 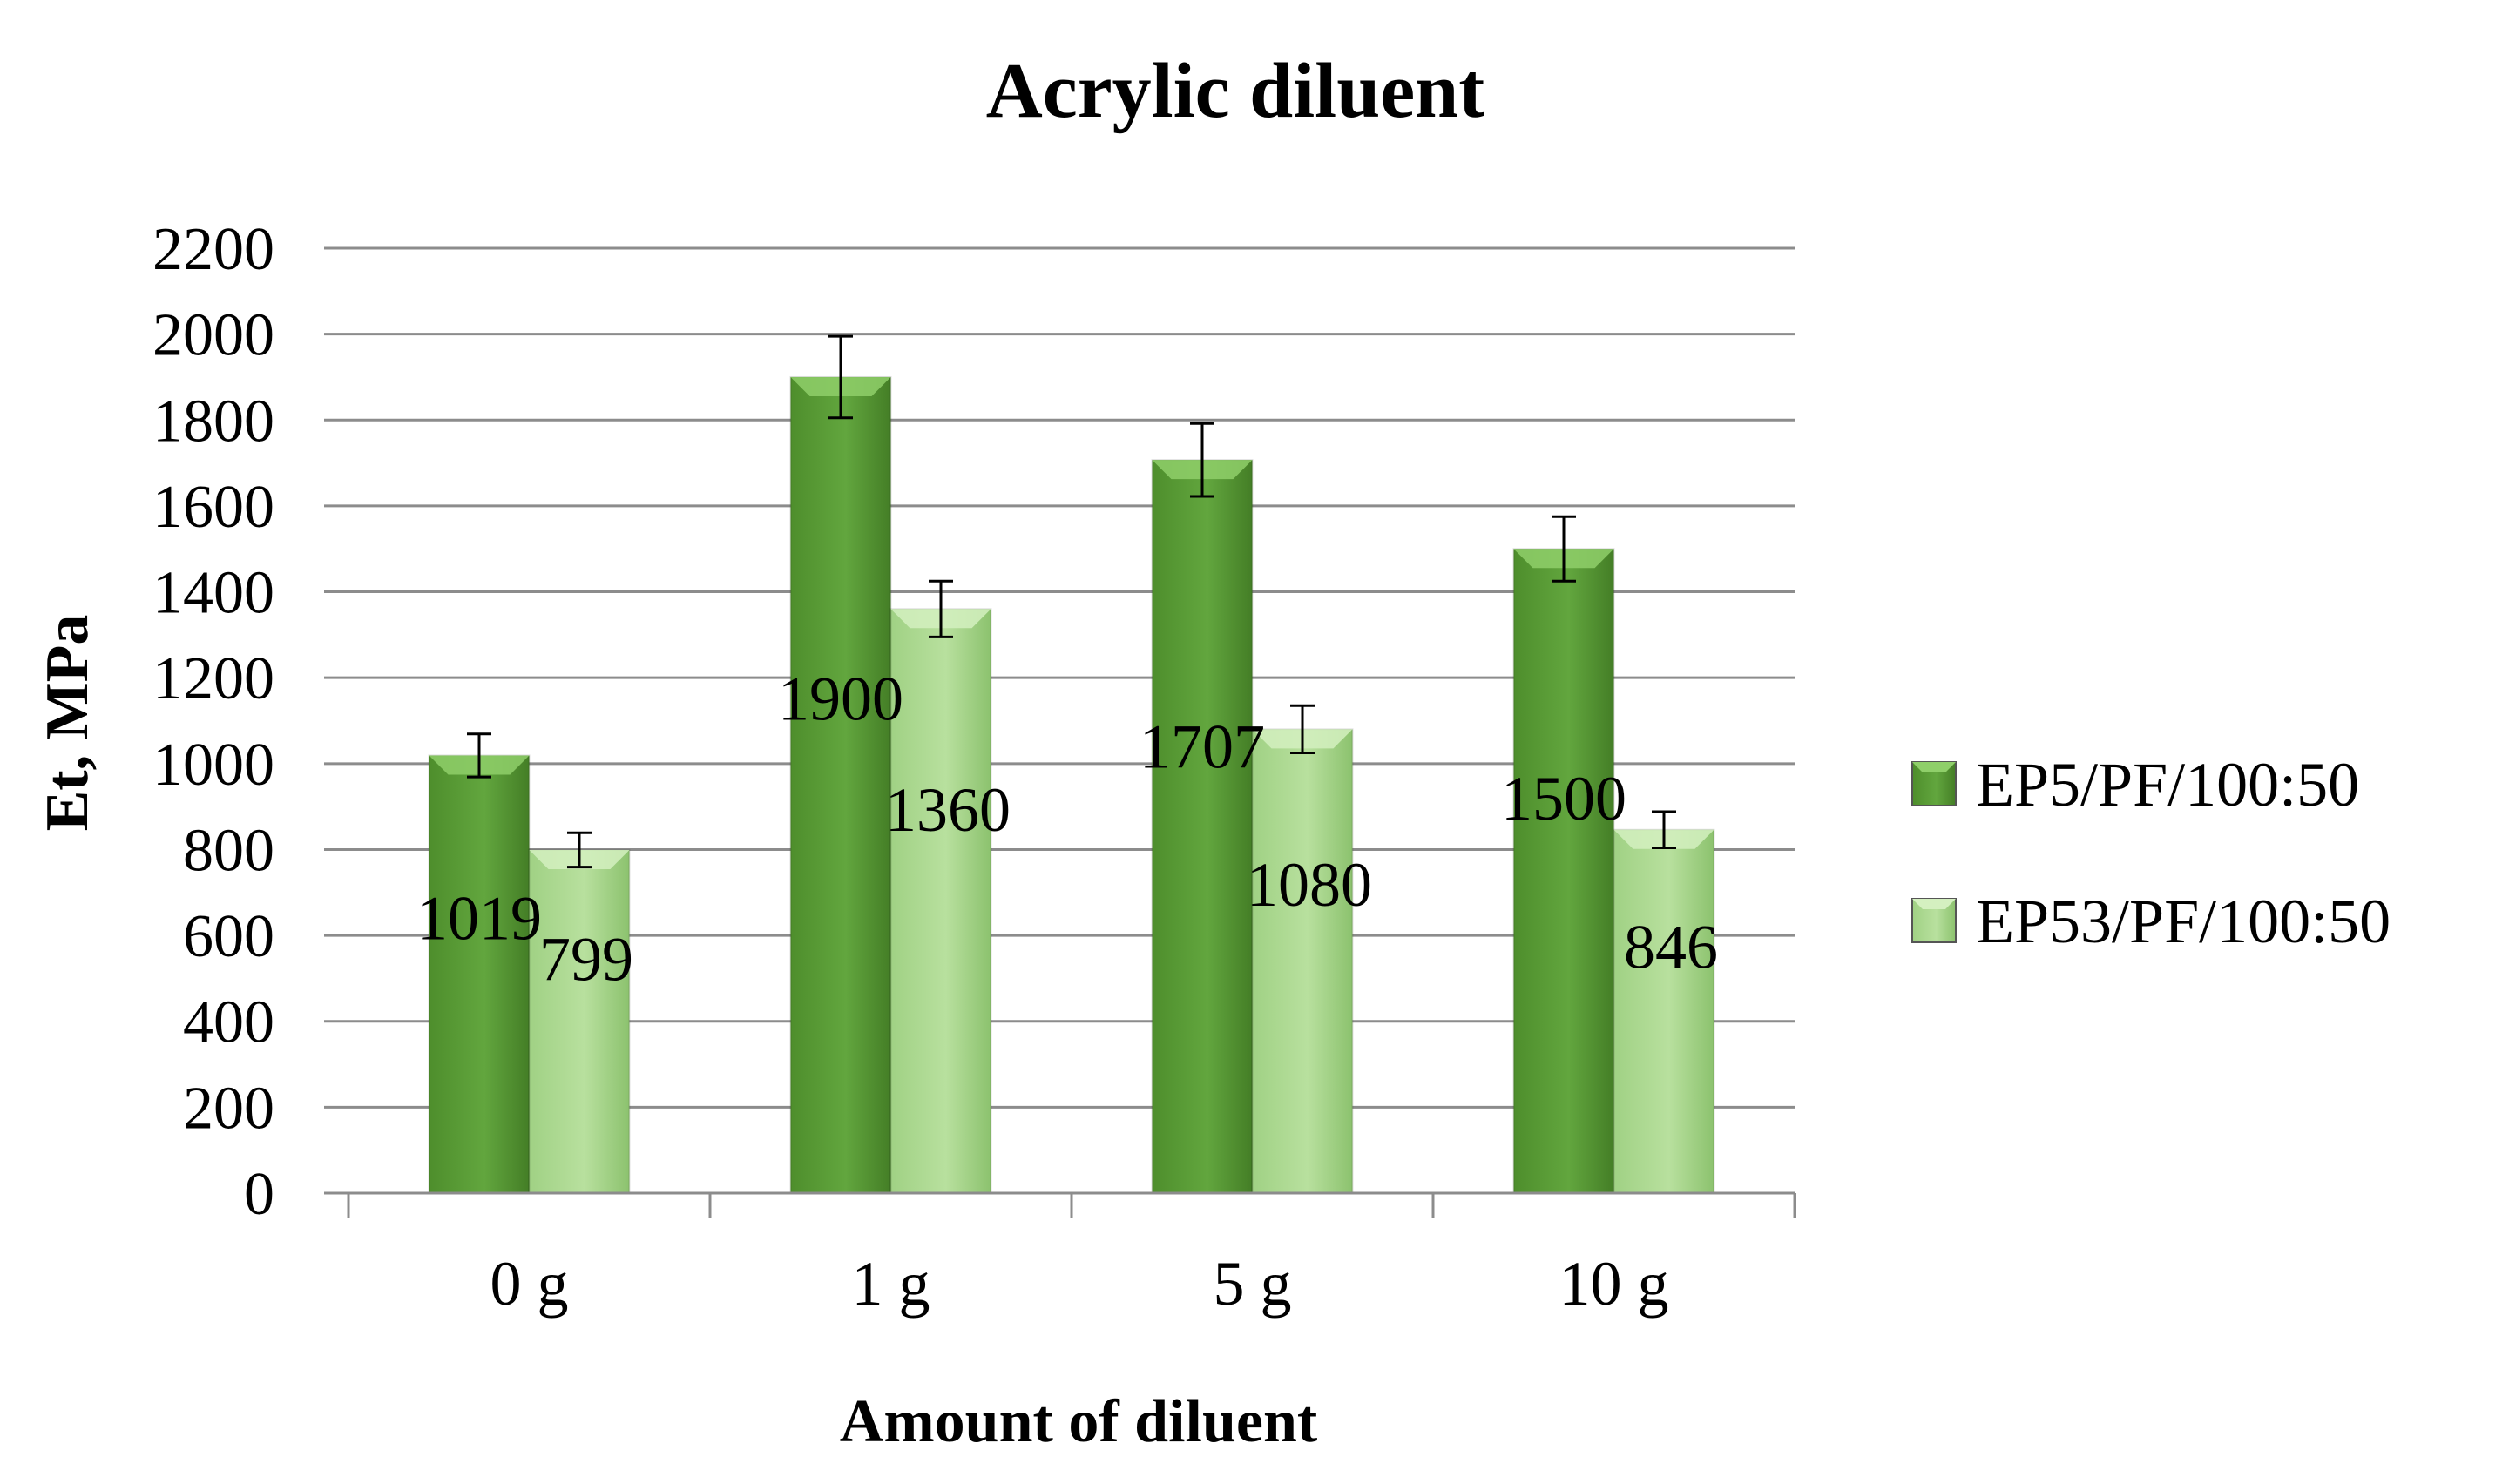 What do you see at coordinates (2183, 922) in the screenshot?
I see `legend-label: EP53/PF/100:50` at bounding box center [2183, 922].